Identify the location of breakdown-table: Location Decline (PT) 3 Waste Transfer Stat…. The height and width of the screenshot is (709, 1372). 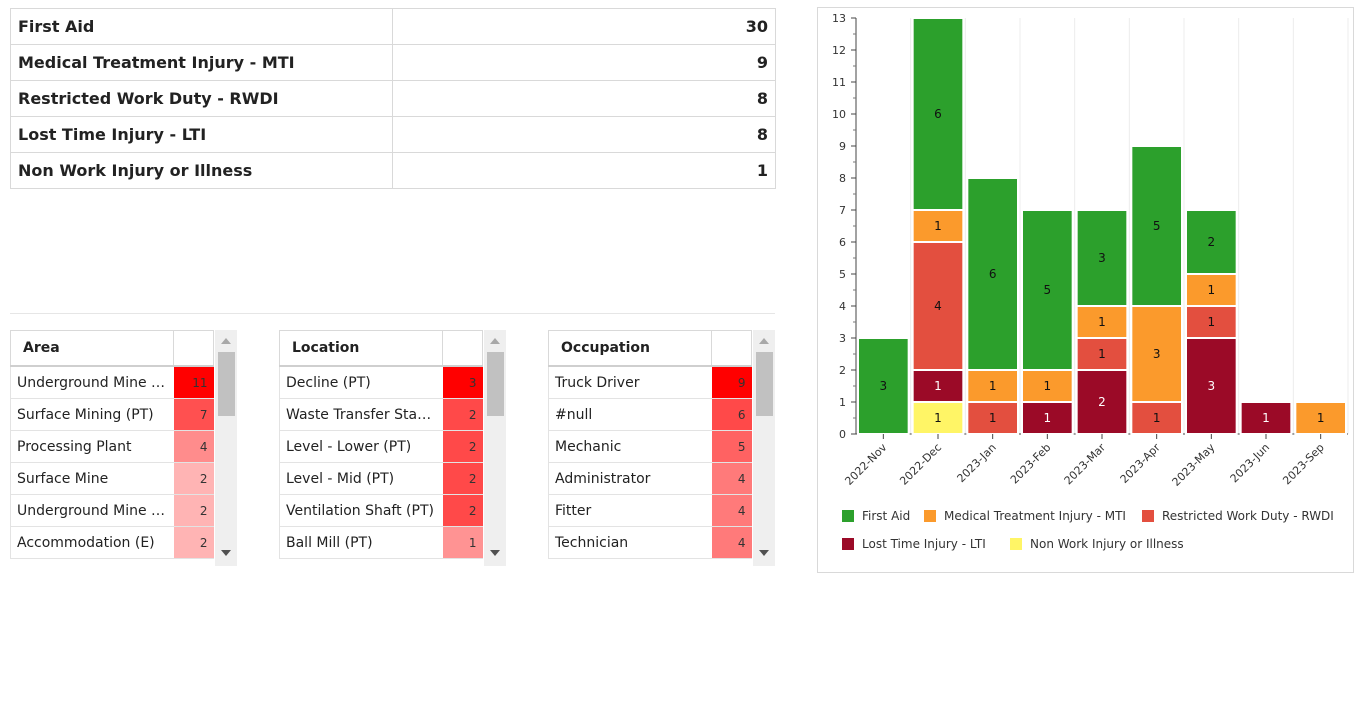
(381, 444).